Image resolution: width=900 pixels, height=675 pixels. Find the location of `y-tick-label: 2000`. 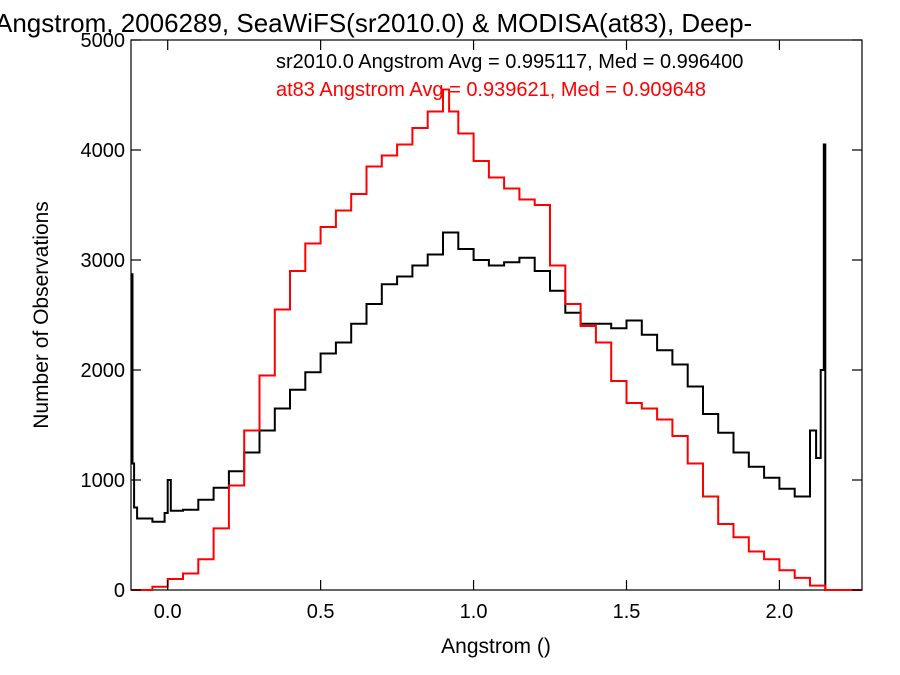

y-tick-label: 2000 is located at coordinates (103, 371).